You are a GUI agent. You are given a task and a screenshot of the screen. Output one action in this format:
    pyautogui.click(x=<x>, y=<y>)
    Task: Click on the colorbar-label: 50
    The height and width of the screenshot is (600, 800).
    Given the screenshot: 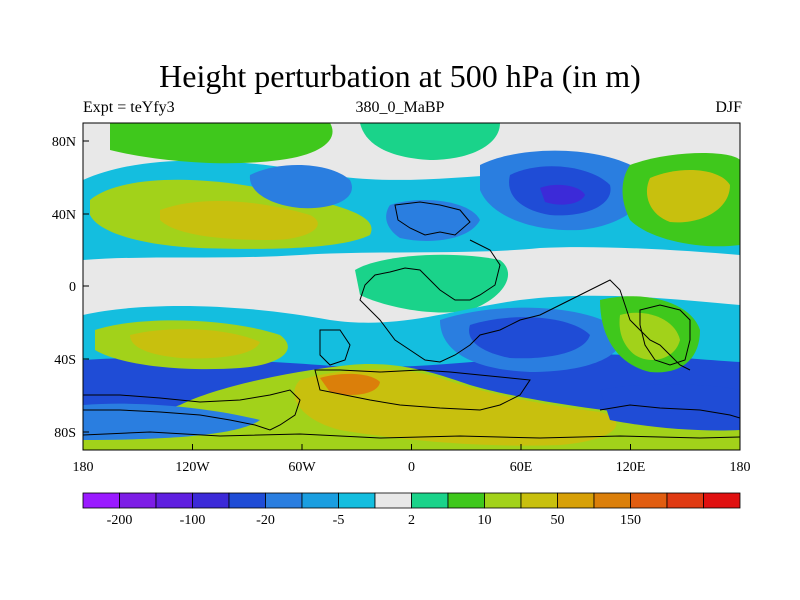 What is the action you would take?
    pyautogui.click(x=558, y=520)
    